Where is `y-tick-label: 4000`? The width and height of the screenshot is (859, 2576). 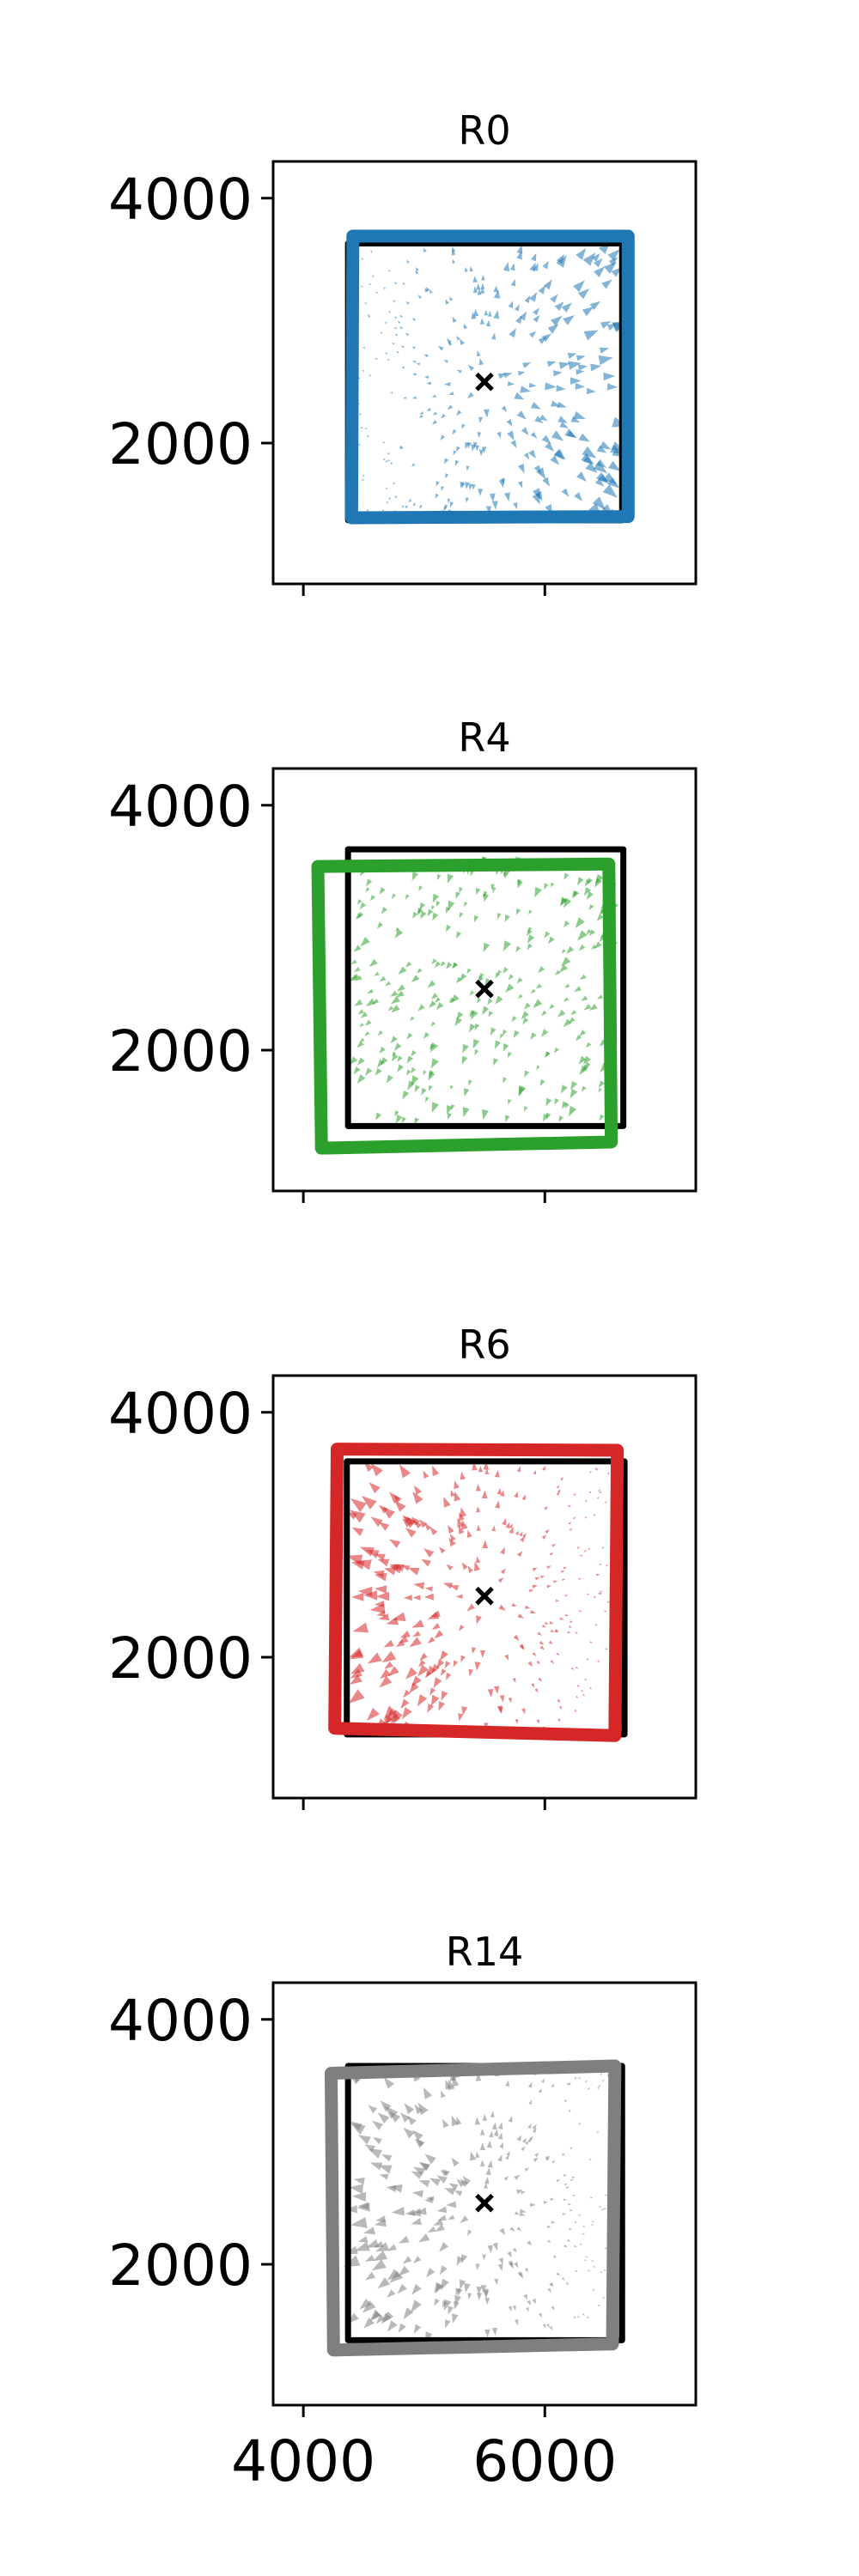
y-tick-label: 4000 is located at coordinates (181, 200).